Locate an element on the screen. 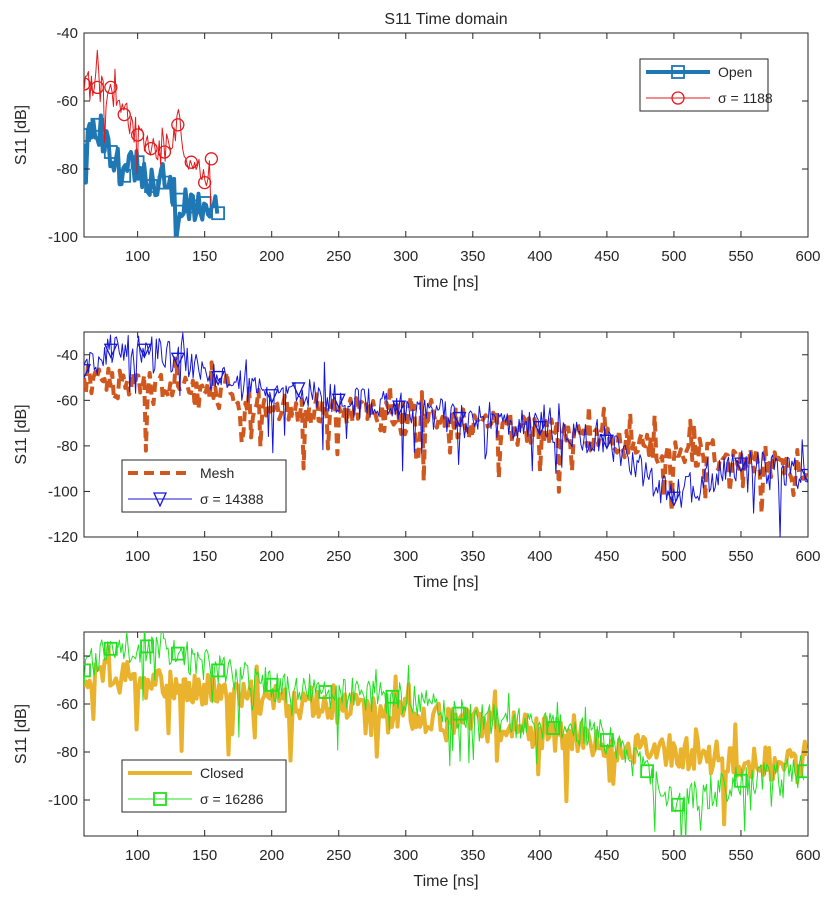  legend: Mesh σ = 14388 is located at coordinates (204, 486).